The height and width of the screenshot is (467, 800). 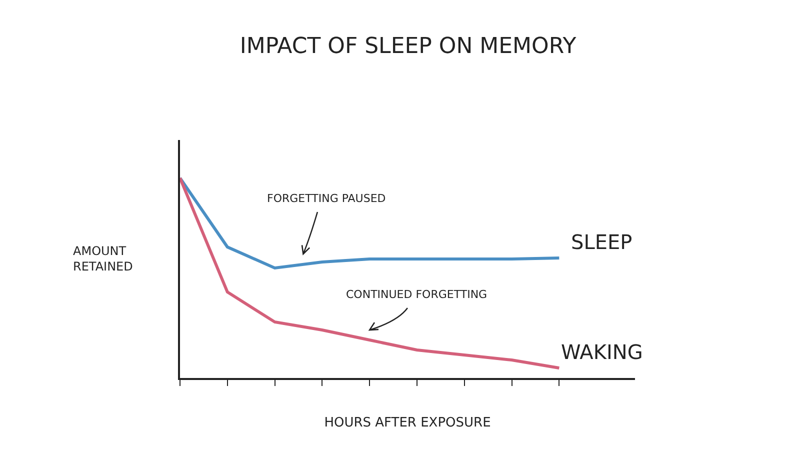 I want to click on x-axis-title: HOURS AFTER EXPOSURE, so click(x=407, y=422).